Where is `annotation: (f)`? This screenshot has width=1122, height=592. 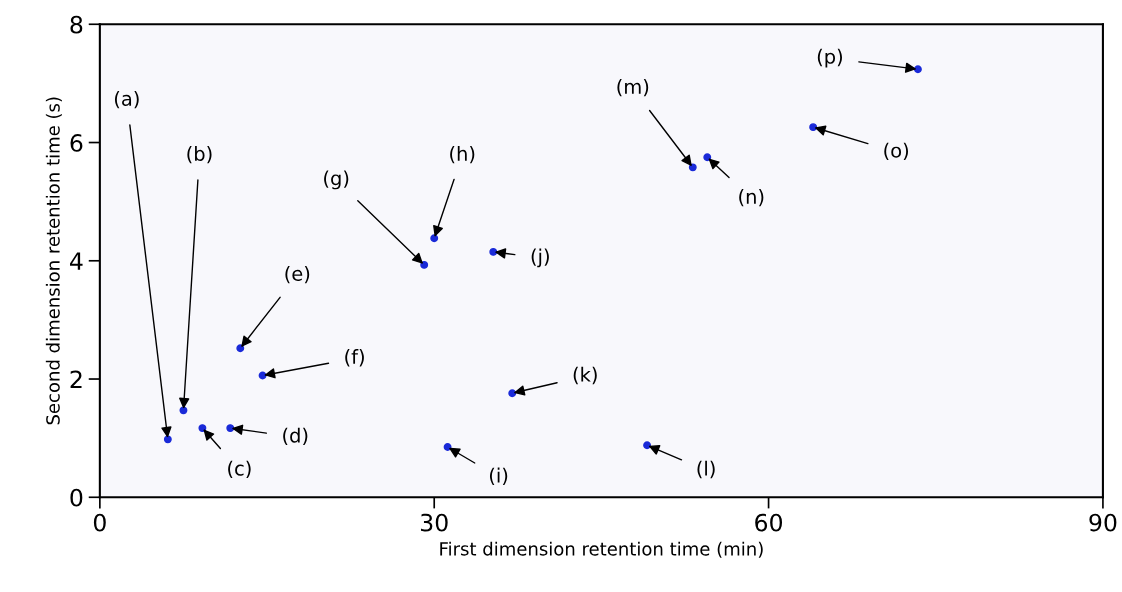
annotation: (f) is located at coordinates (354, 358).